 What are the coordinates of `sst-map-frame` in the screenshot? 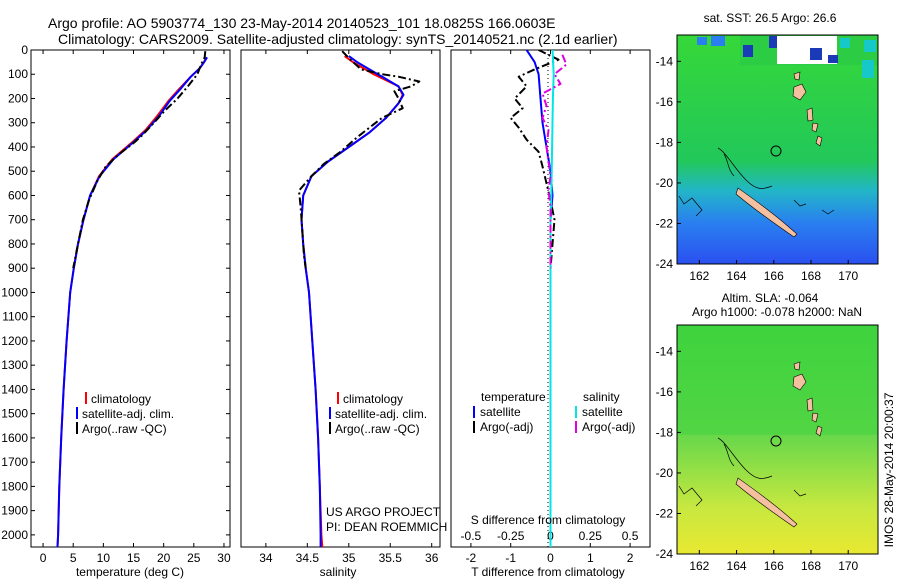 It's located at (777, 149).